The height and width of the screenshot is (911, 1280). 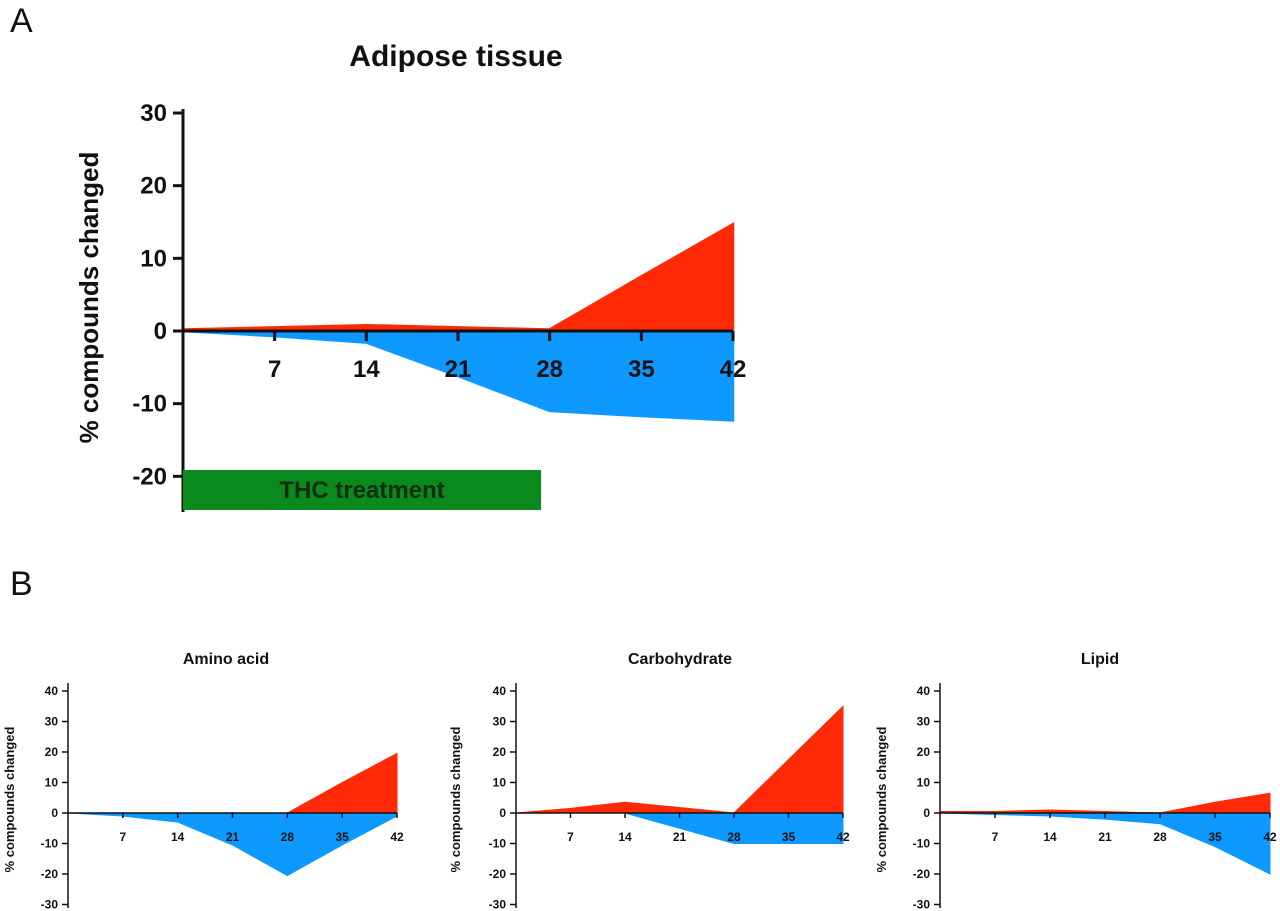 What do you see at coordinates (922, 874) in the screenshot?
I see `lipid-y-tick-label: -20` at bounding box center [922, 874].